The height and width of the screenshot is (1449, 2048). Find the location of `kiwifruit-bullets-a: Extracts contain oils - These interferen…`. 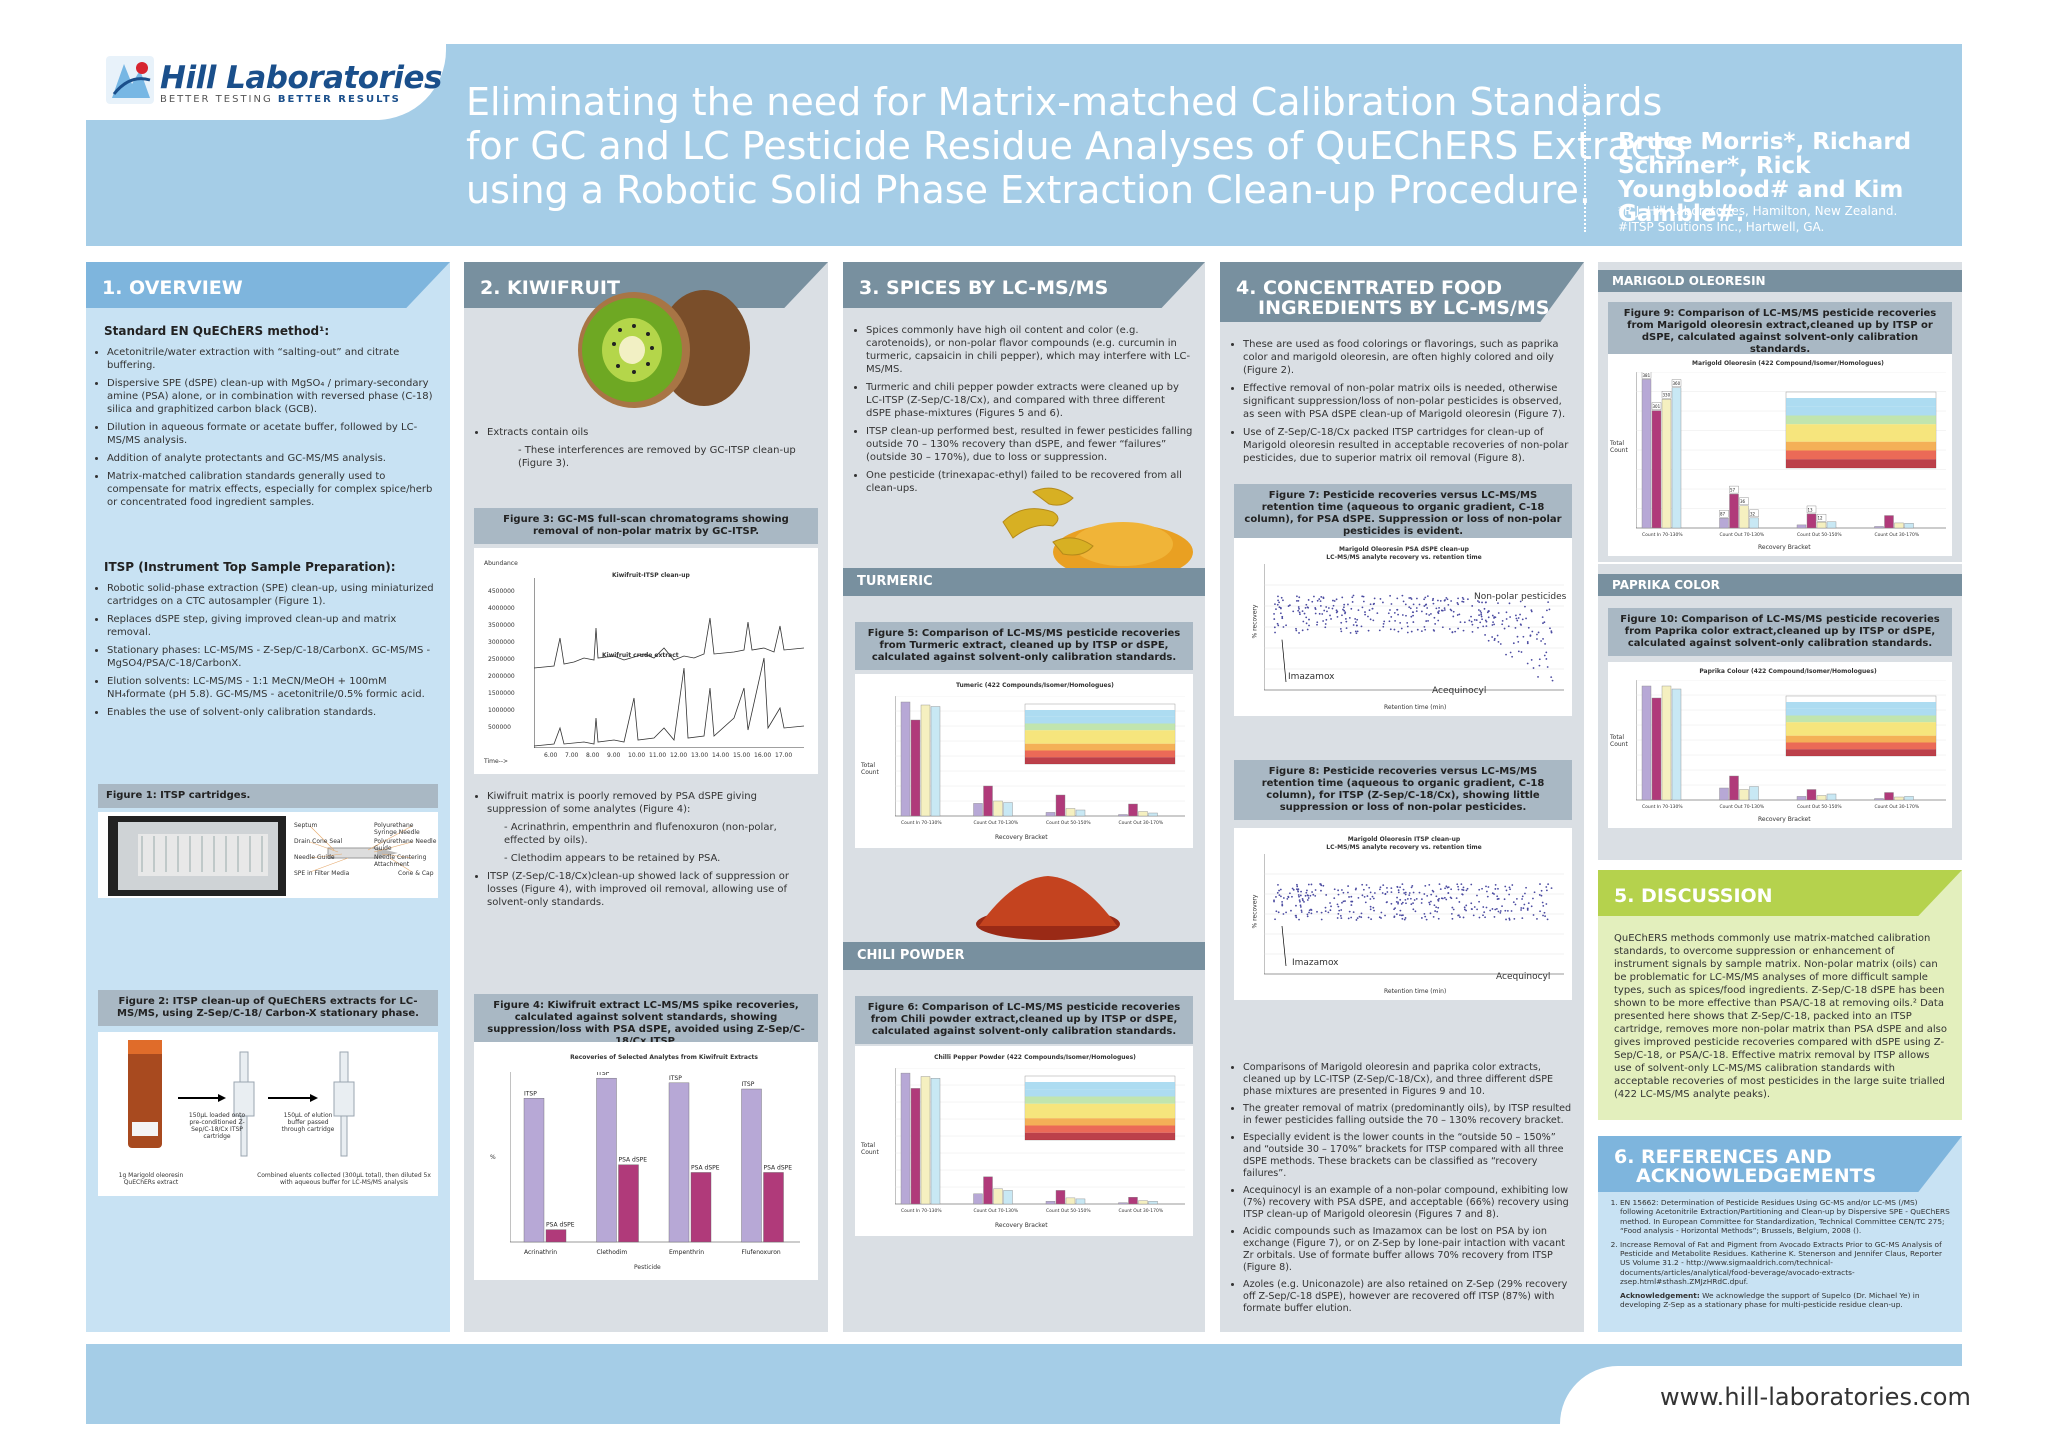

kiwifruit-bullets-a: Extracts contain oils - These interferen… is located at coordinates (646, 448).